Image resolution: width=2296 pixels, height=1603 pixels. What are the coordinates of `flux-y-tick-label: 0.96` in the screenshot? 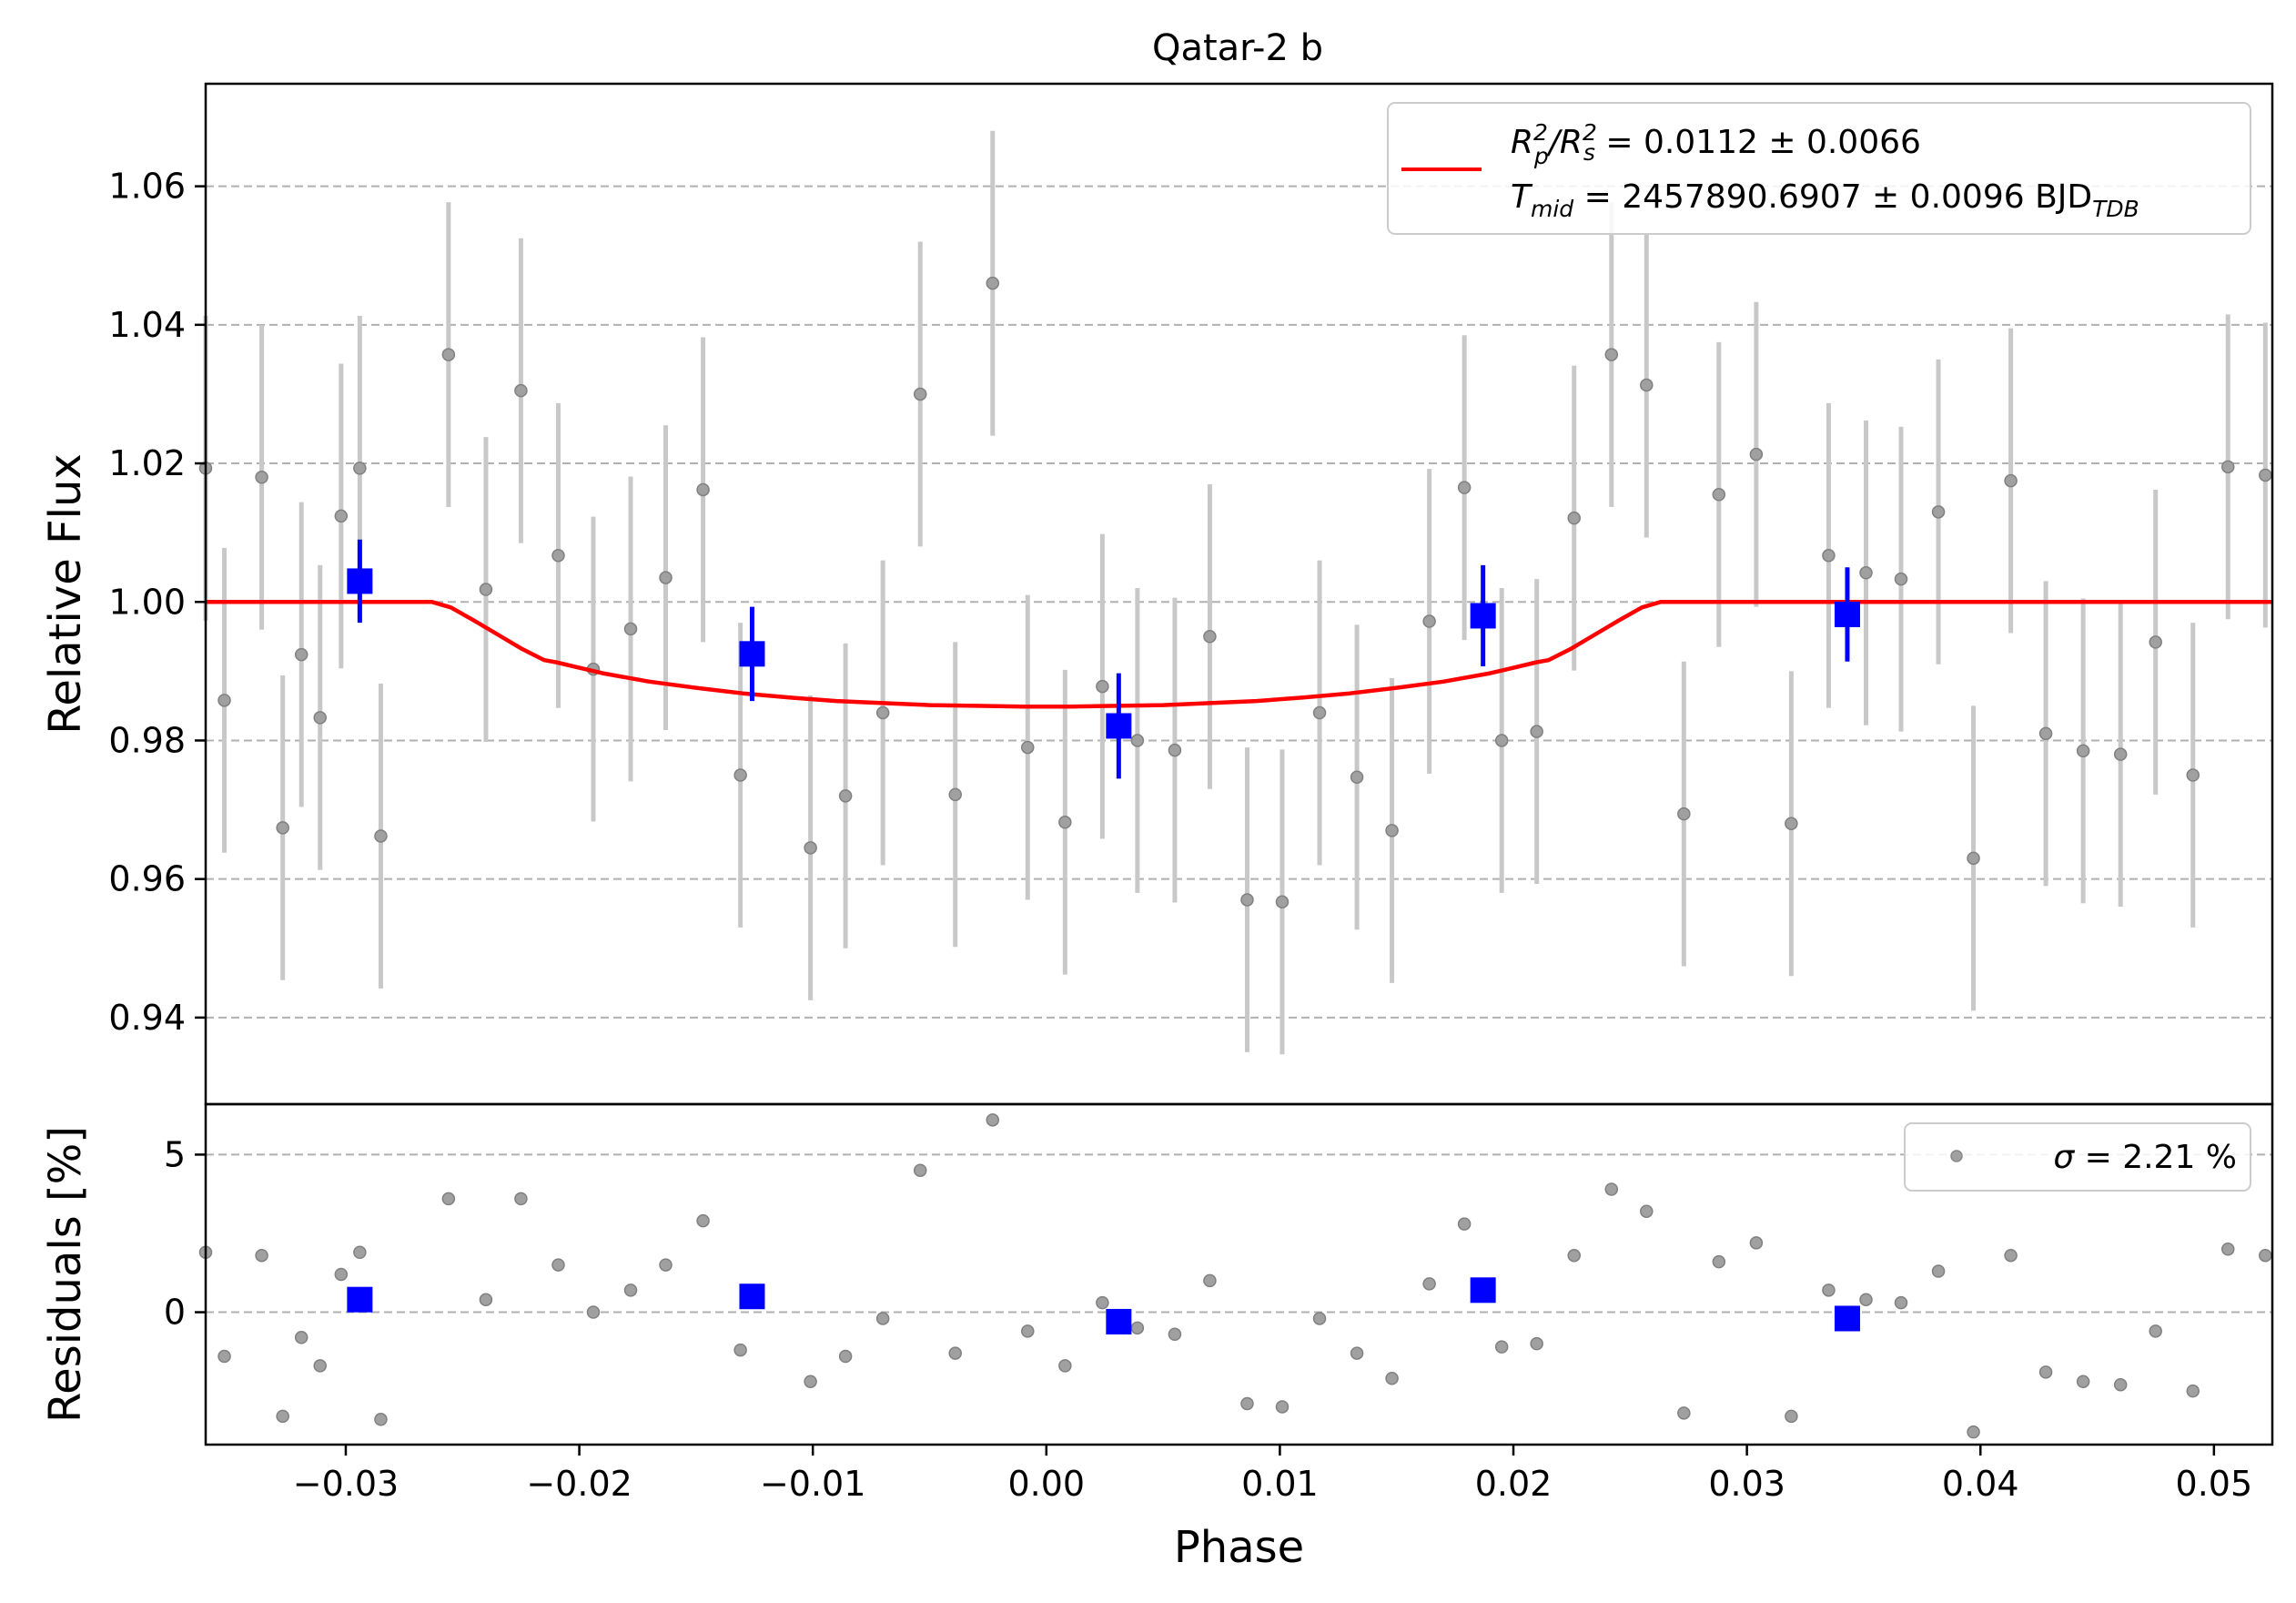 It's located at (147, 879).